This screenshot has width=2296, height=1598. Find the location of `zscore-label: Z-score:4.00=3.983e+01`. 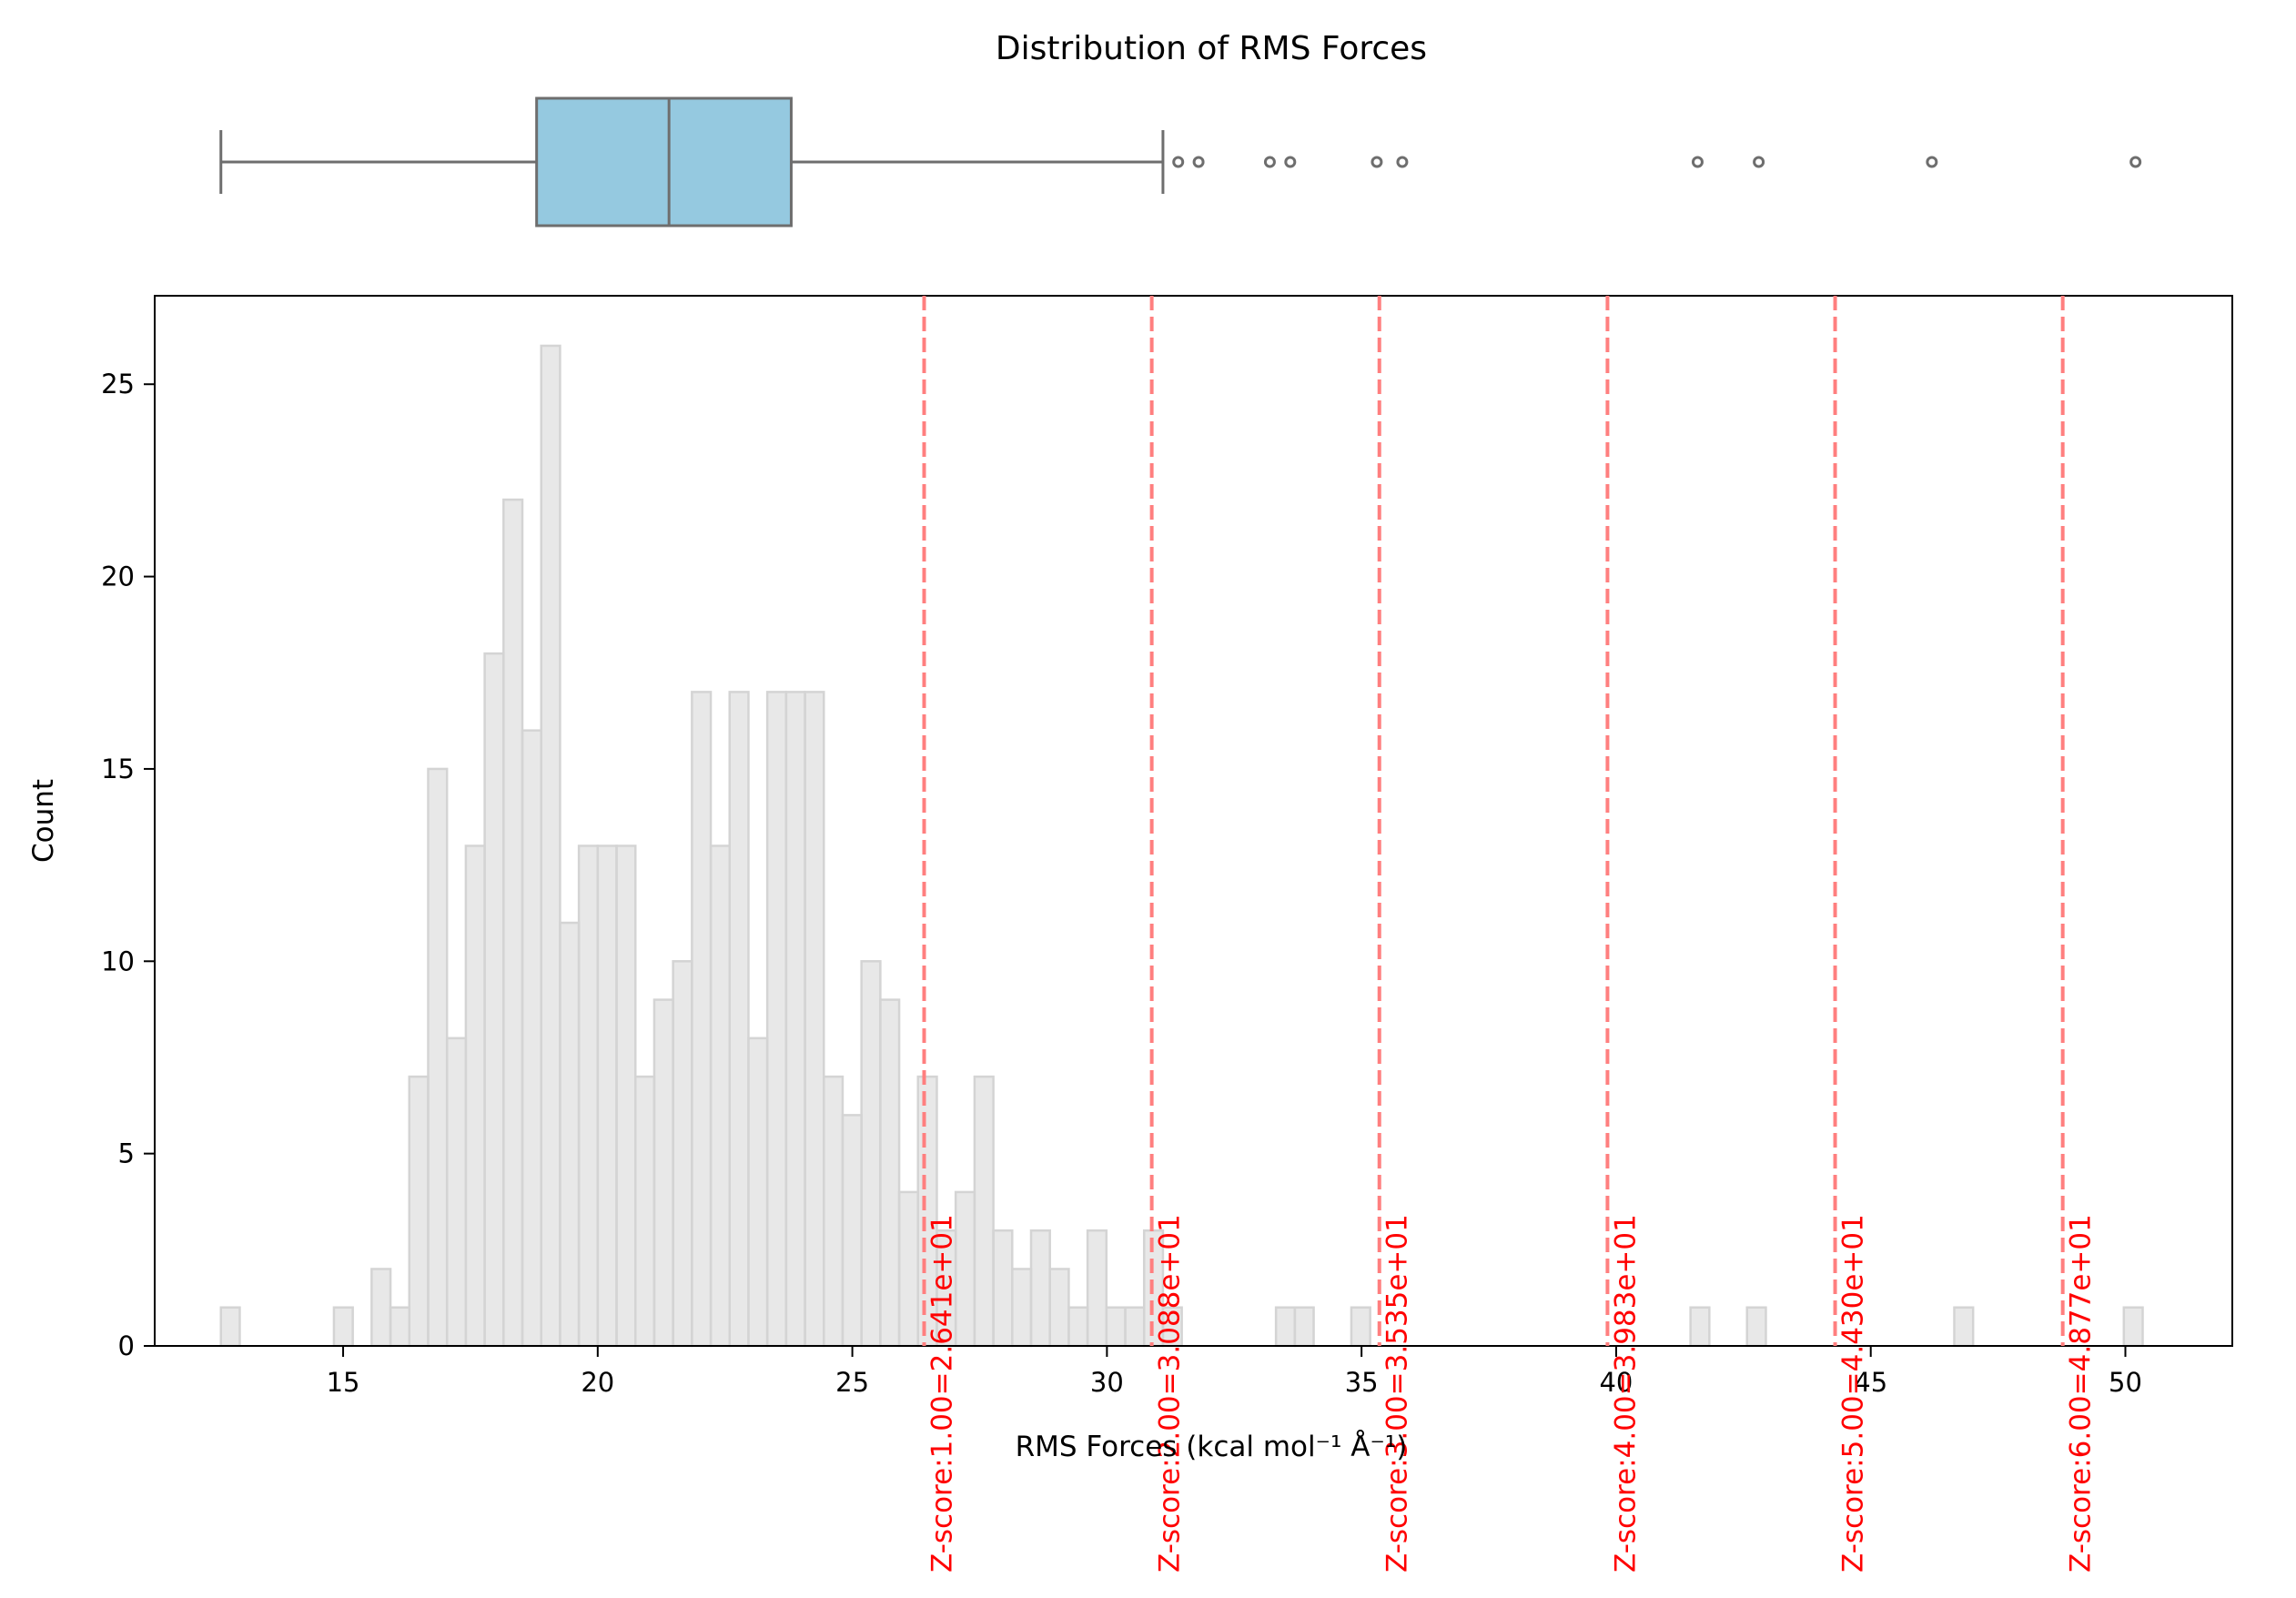

zscore-label: Z-score:4.00=3.983e+01 is located at coordinates (1625, 1393).